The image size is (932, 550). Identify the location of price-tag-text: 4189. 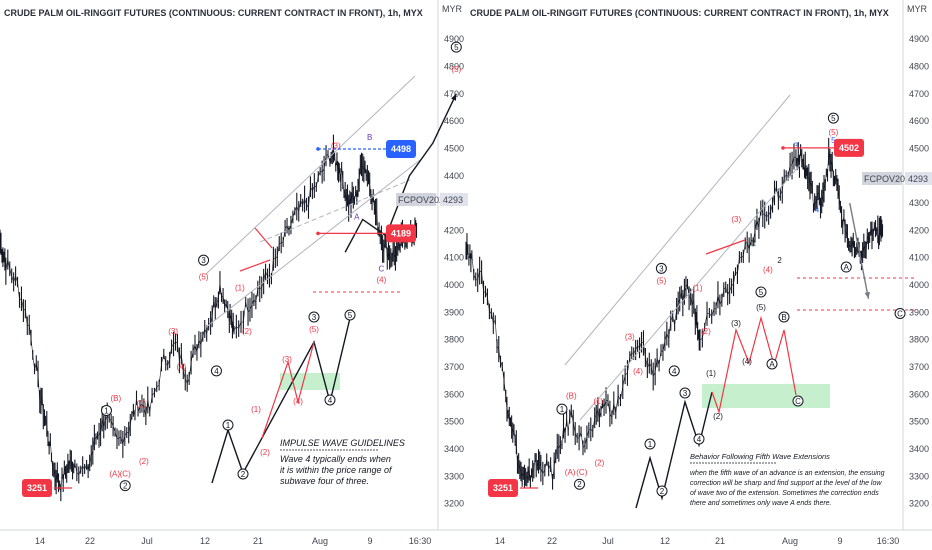
(401, 233).